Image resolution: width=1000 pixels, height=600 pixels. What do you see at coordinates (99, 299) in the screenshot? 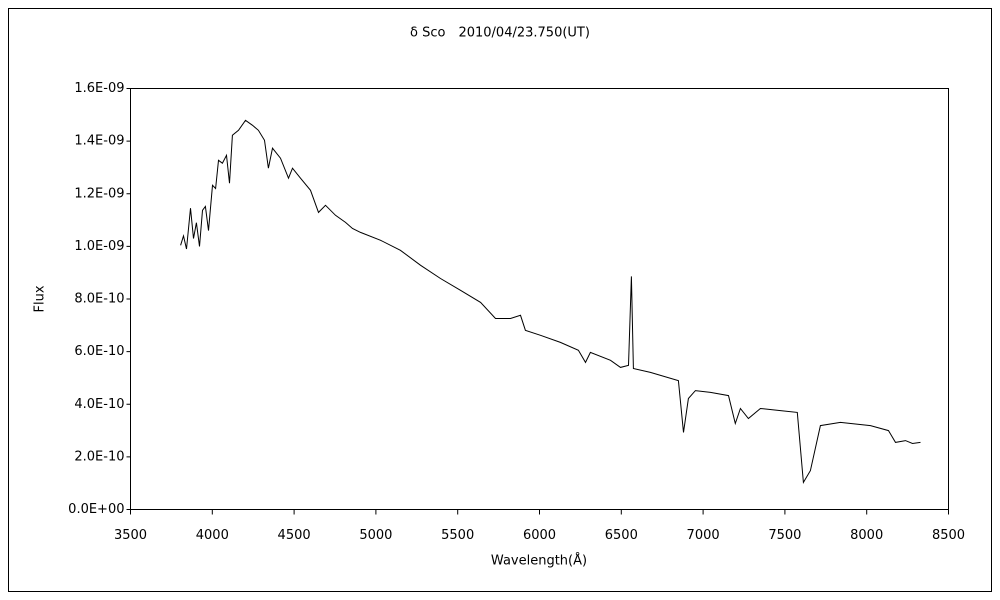
I see `y-tick-label: 8.0E-10` at bounding box center [99, 299].